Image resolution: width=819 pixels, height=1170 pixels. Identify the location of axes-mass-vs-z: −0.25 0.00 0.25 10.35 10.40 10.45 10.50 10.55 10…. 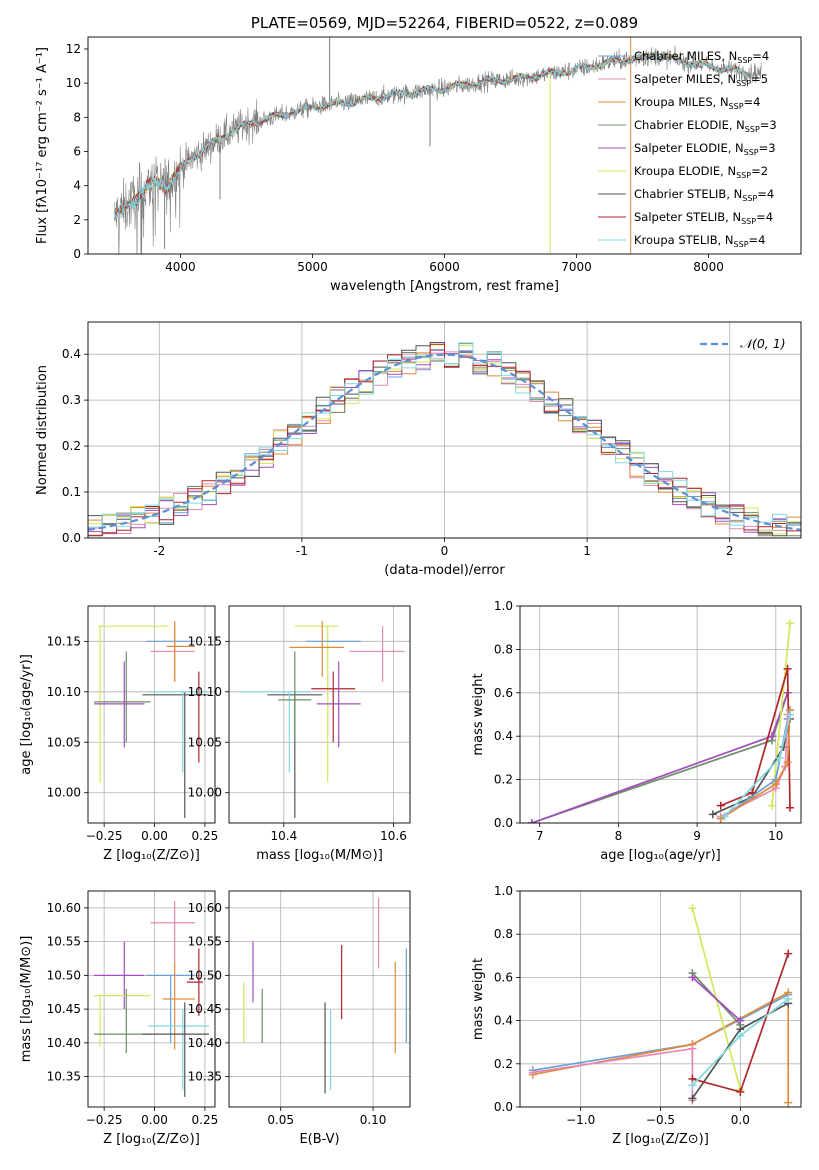
(118, 1018).